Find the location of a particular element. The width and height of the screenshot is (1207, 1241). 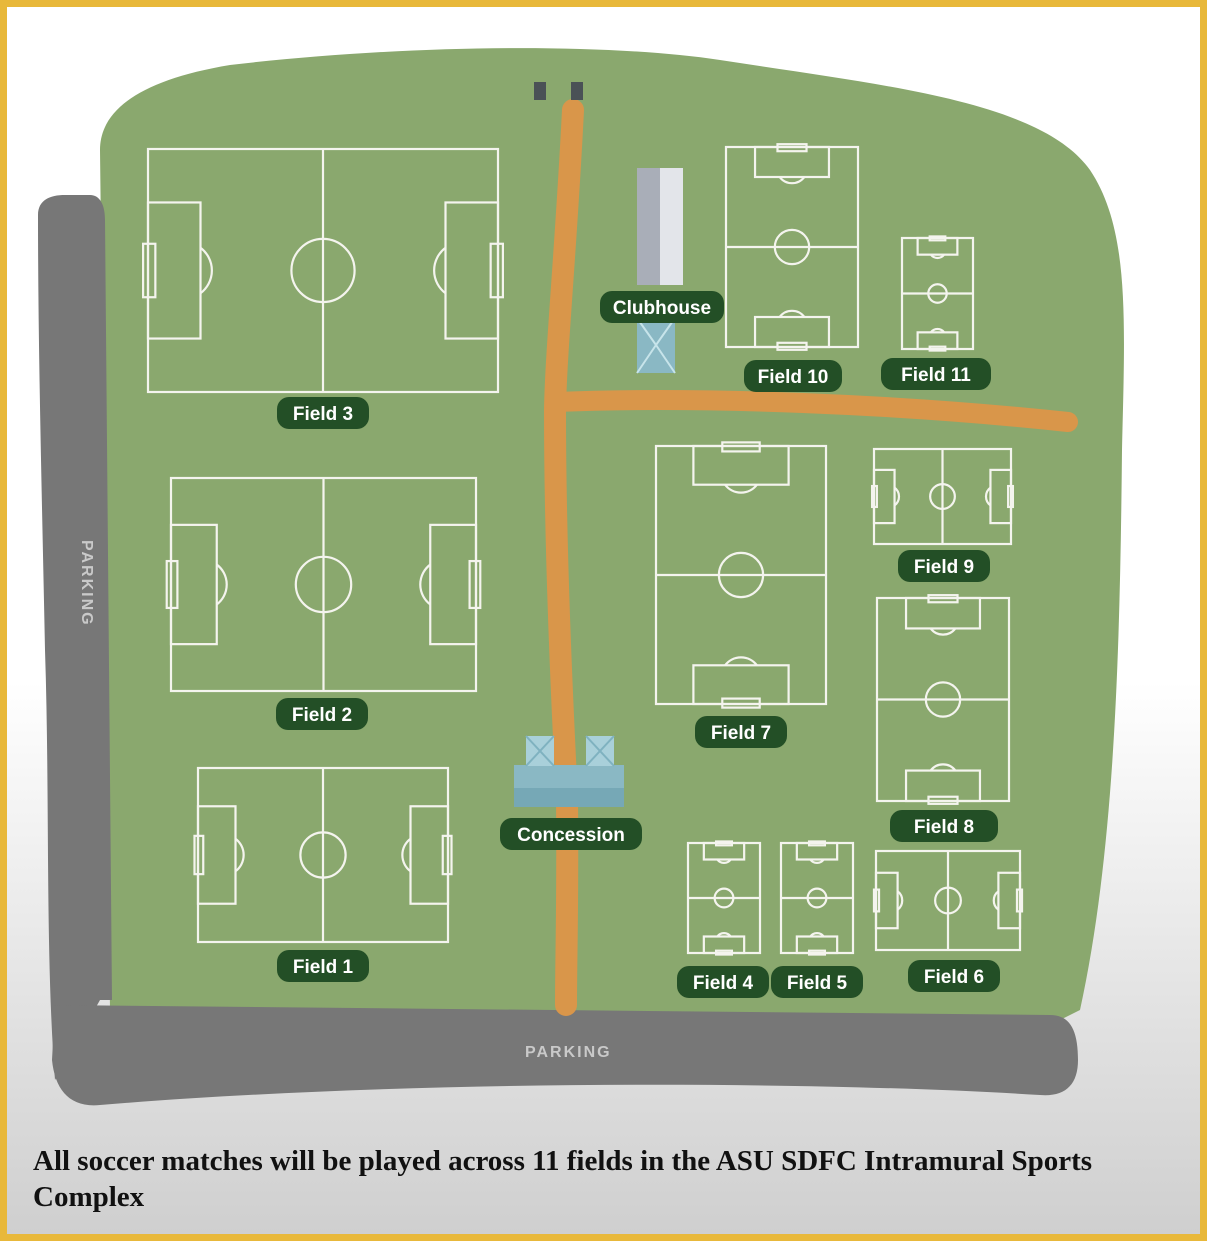

field-9-label-text: Field 9 is located at coordinates (944, 567).